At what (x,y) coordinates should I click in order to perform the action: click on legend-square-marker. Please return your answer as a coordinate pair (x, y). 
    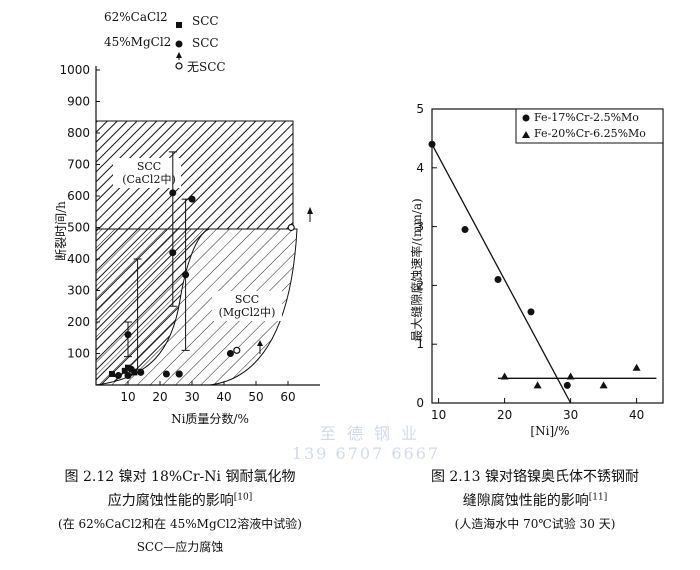
    Looking at the image, I should click on (179, 25).